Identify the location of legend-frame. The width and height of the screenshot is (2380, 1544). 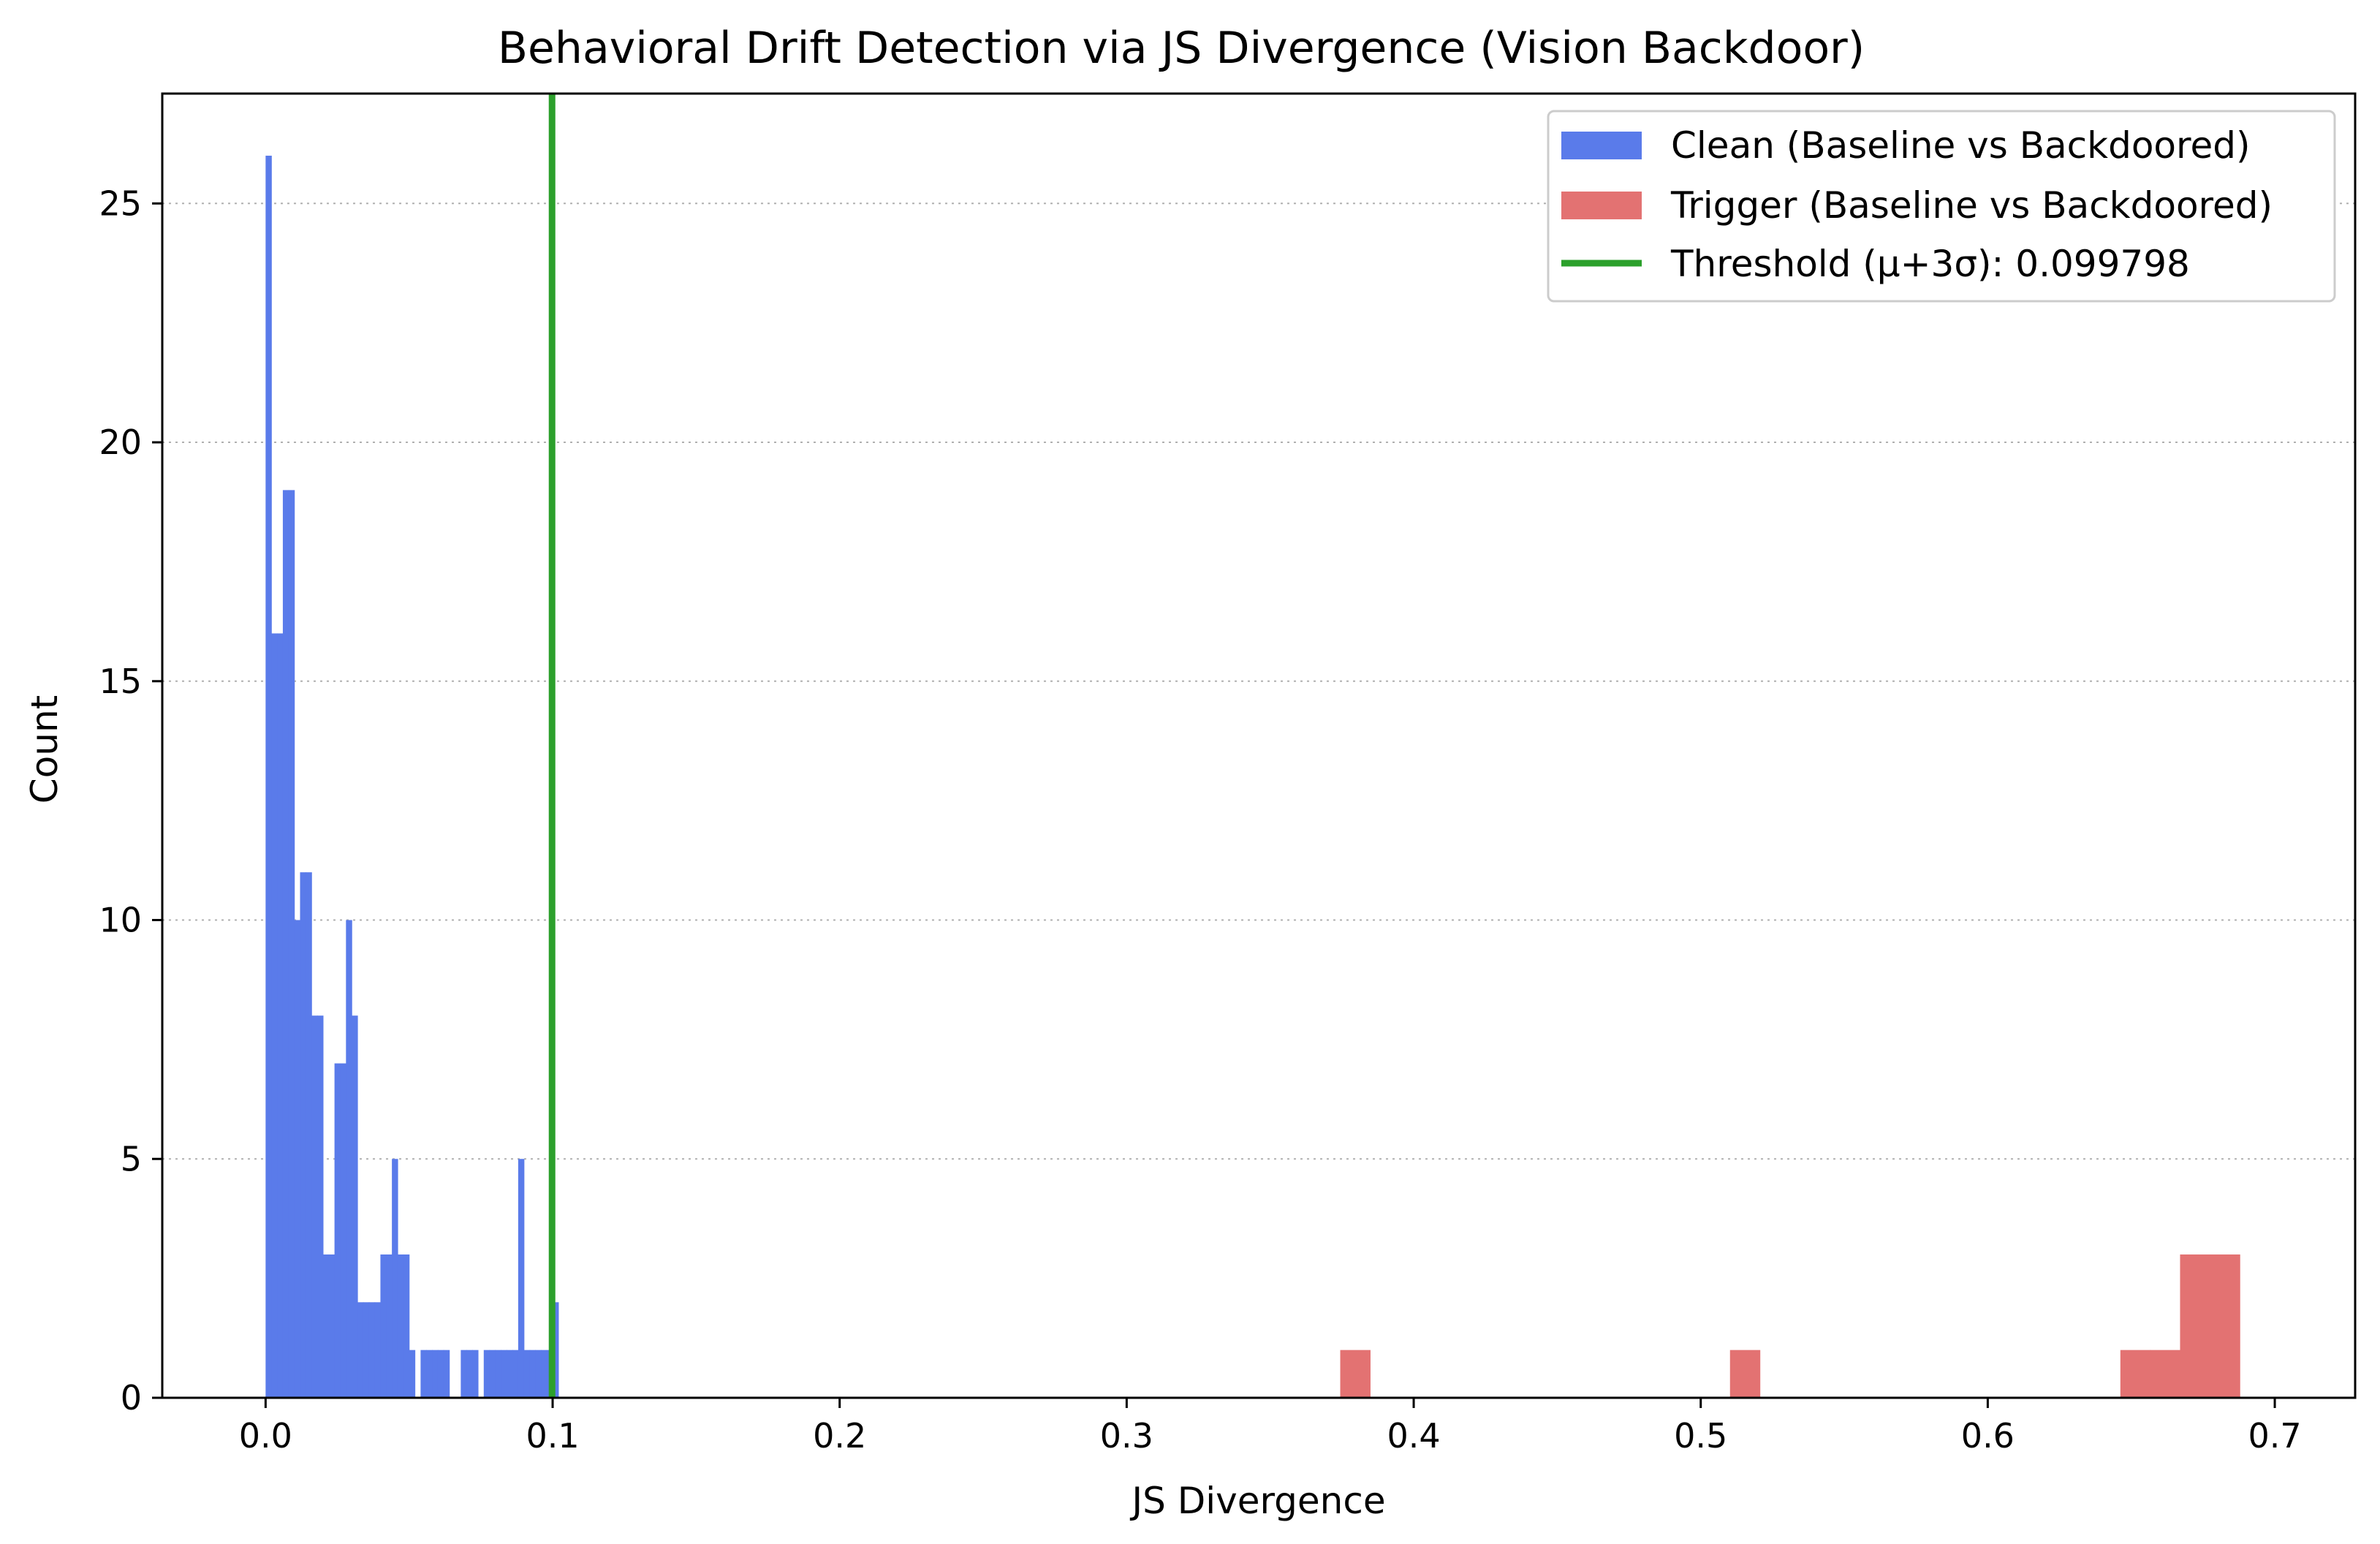
(1942, 207).